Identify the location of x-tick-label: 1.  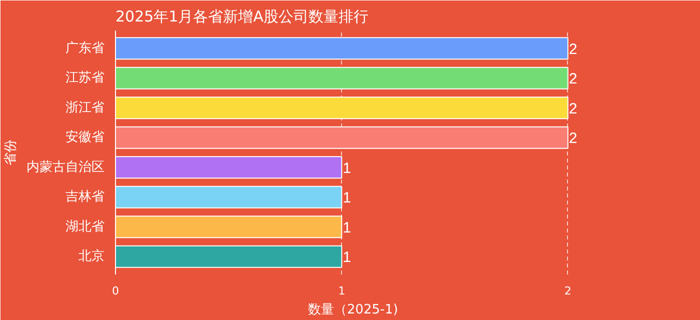
(342, 291).